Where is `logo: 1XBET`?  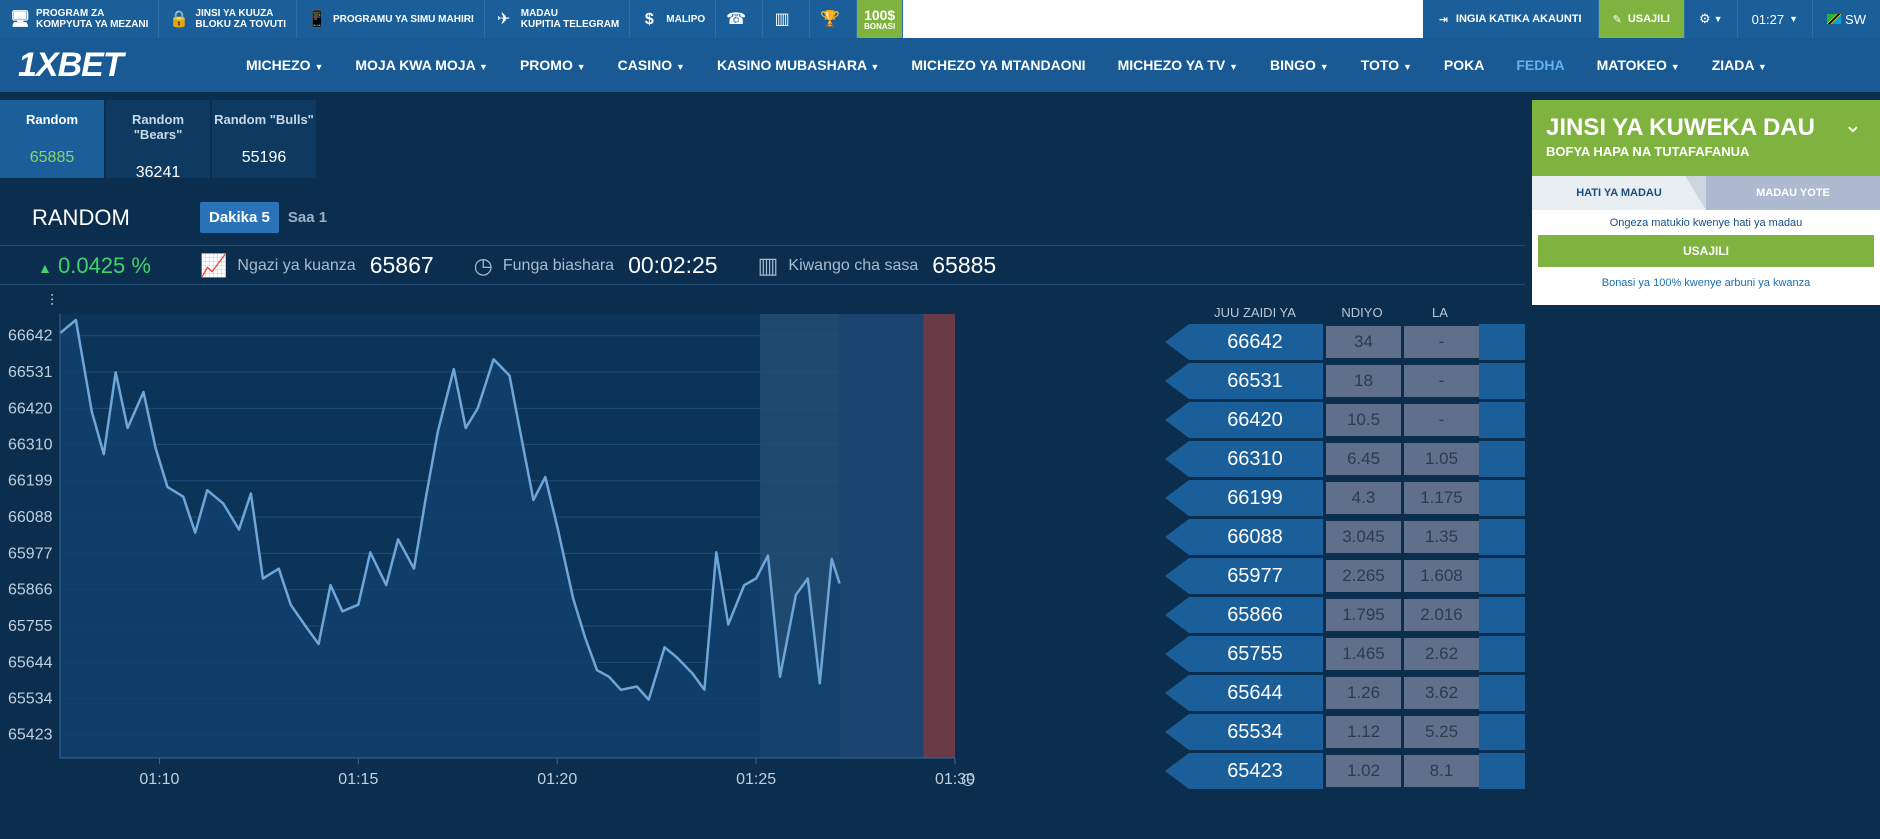 logo: 1XBET is located at coordinates (115, 65).